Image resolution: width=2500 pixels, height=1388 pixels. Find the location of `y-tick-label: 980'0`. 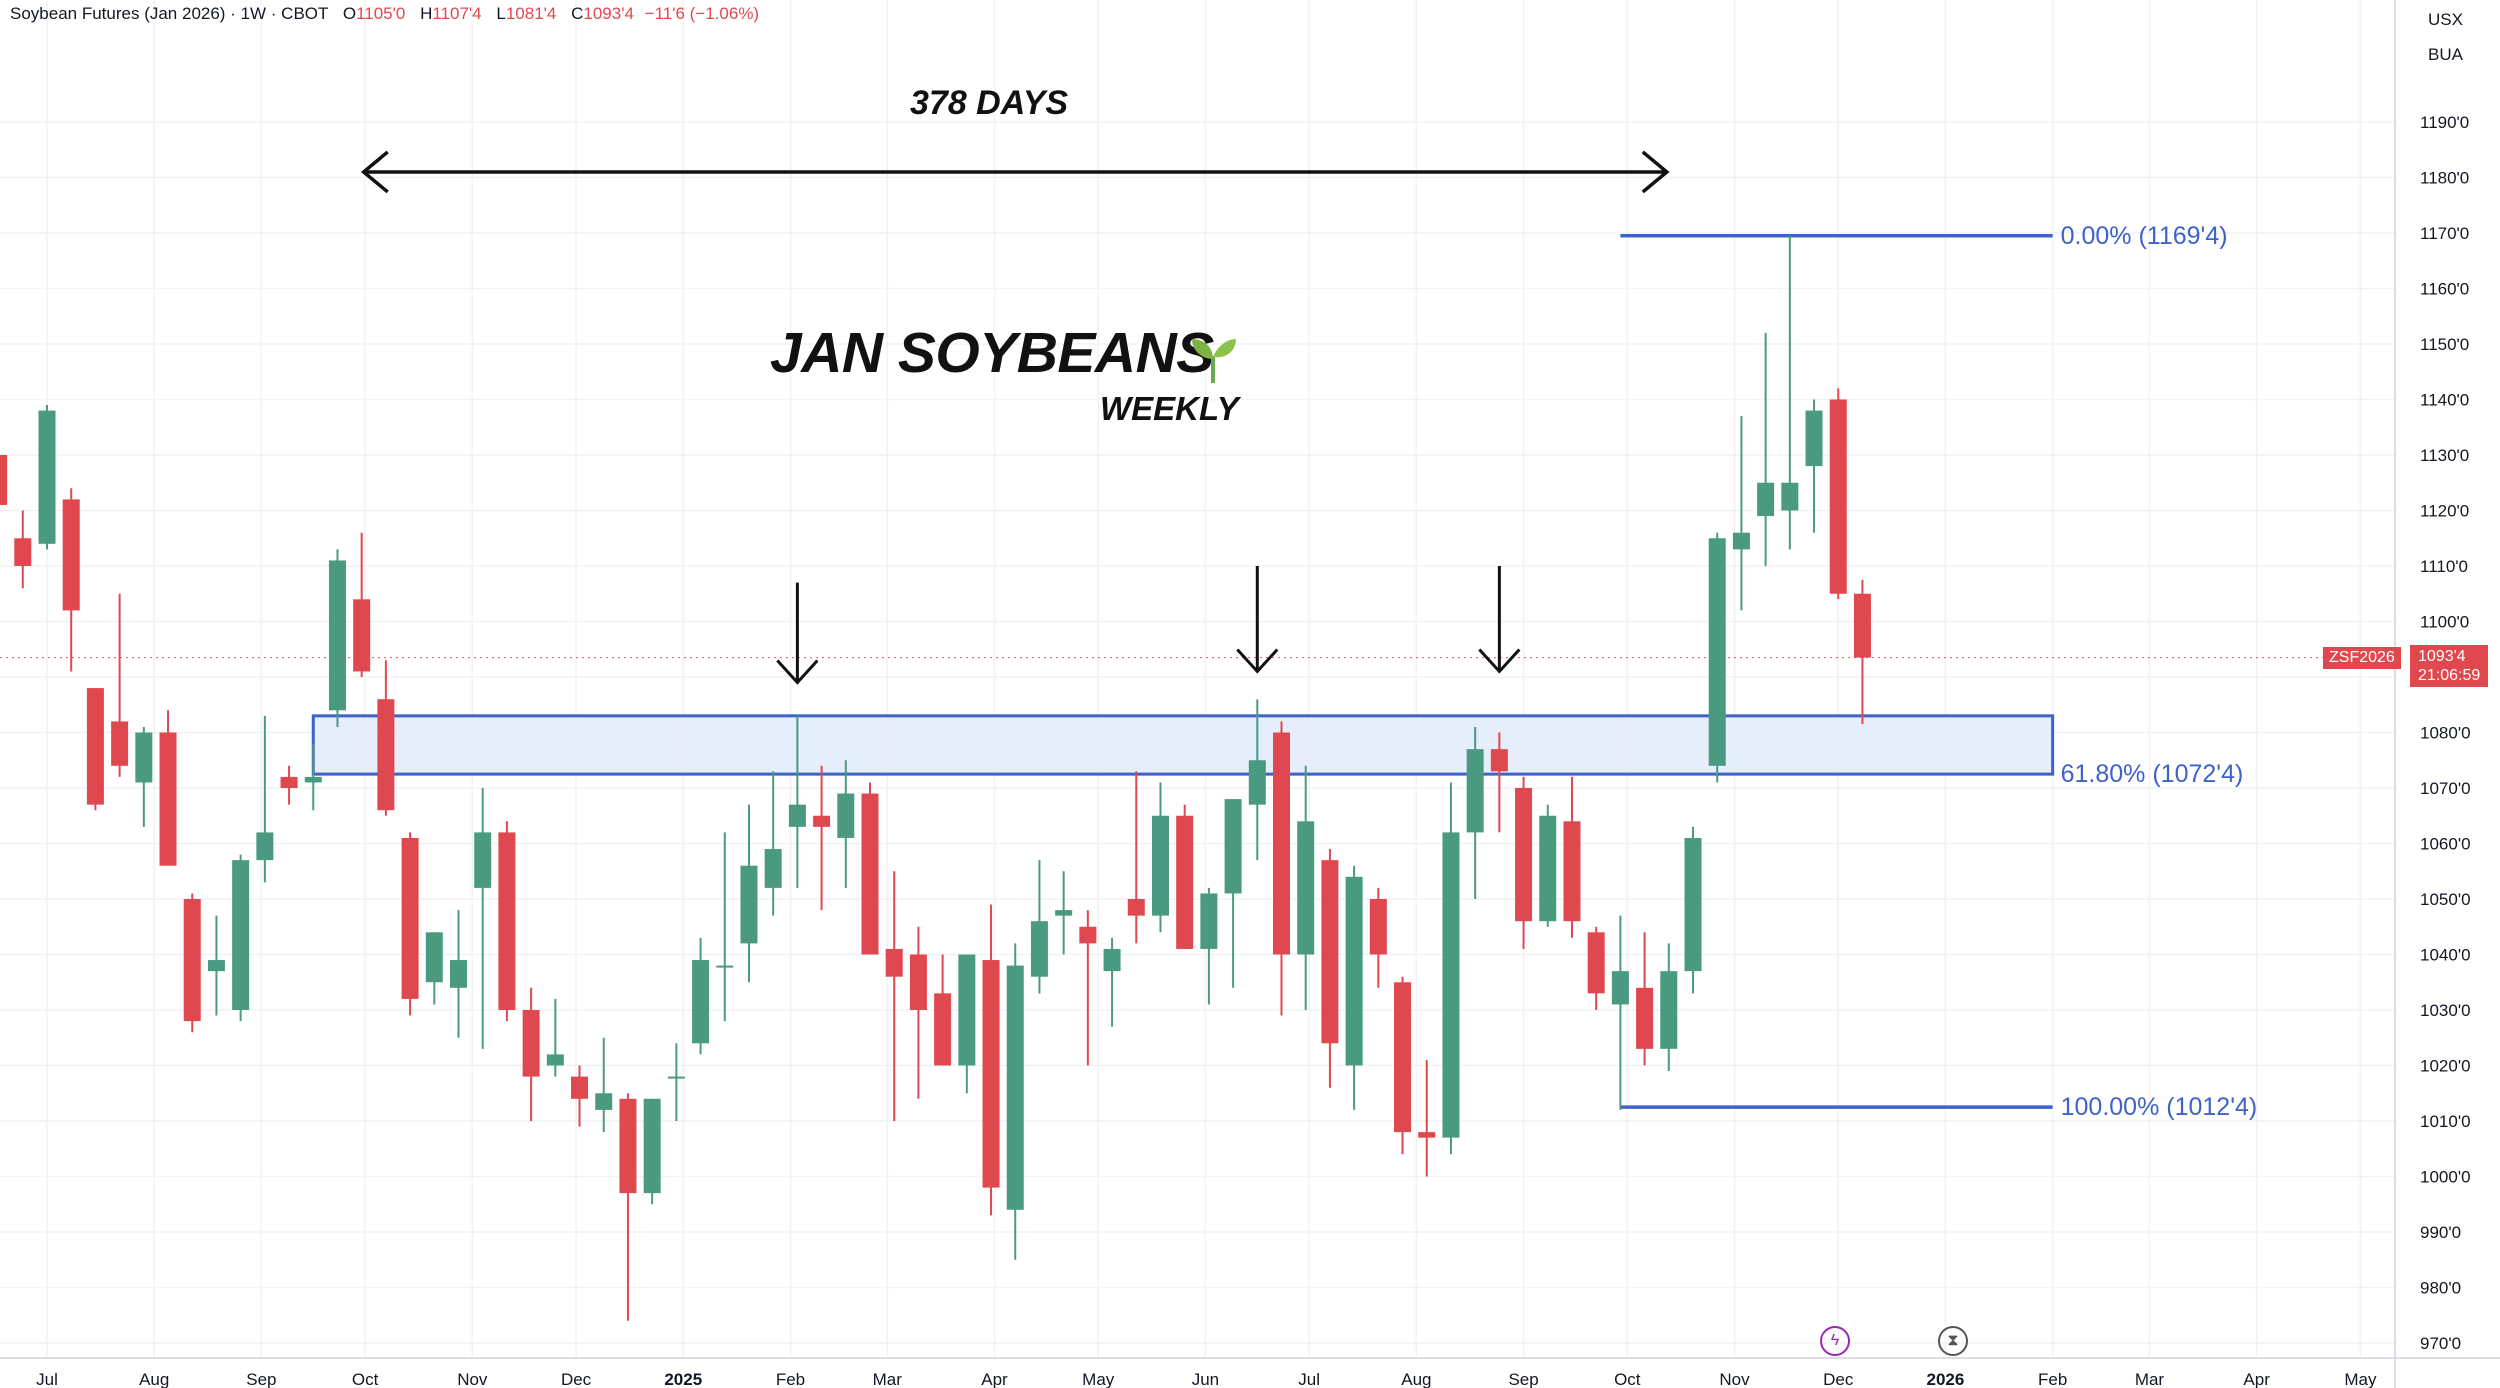

y-tick-label: 980'0 is located at coordinates (2440, 1288).